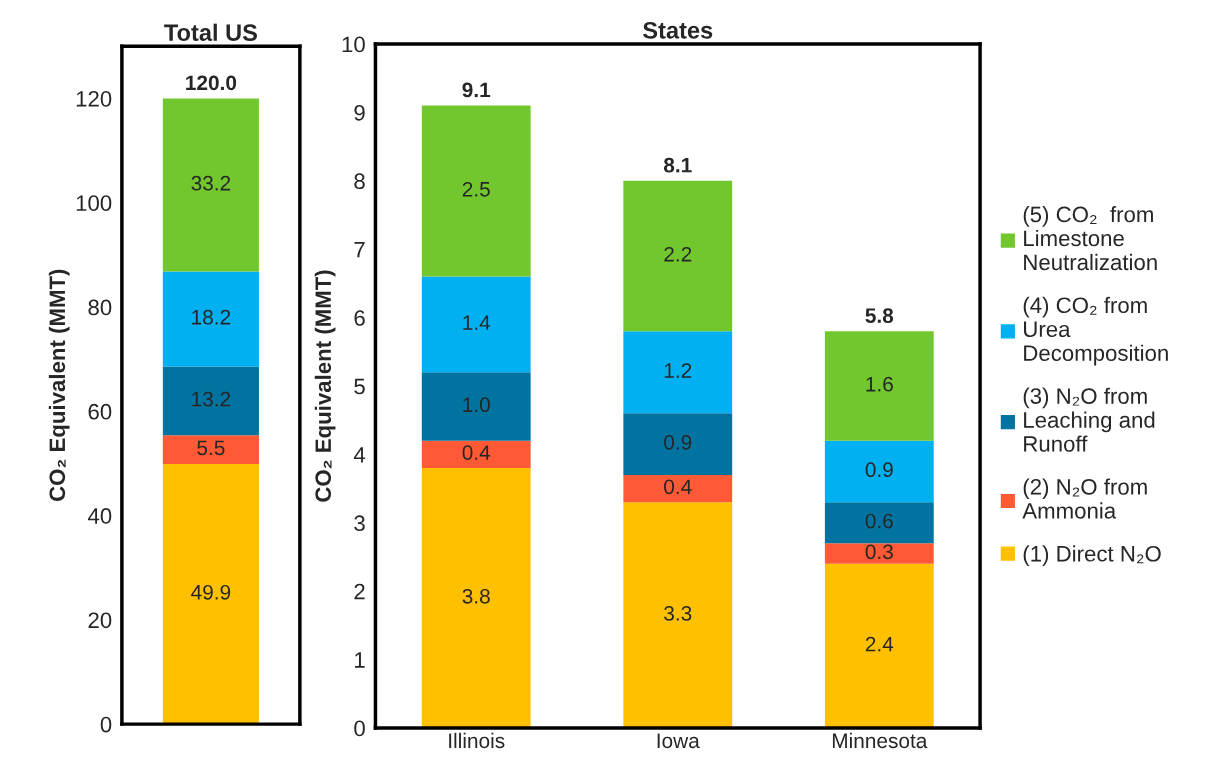 The height and width of the screenshot is (772, 1219). What do you see at coordinates (94, 203) in the screenshot?
I see `y-tick-label: 100` at bounding box center [94, 203].